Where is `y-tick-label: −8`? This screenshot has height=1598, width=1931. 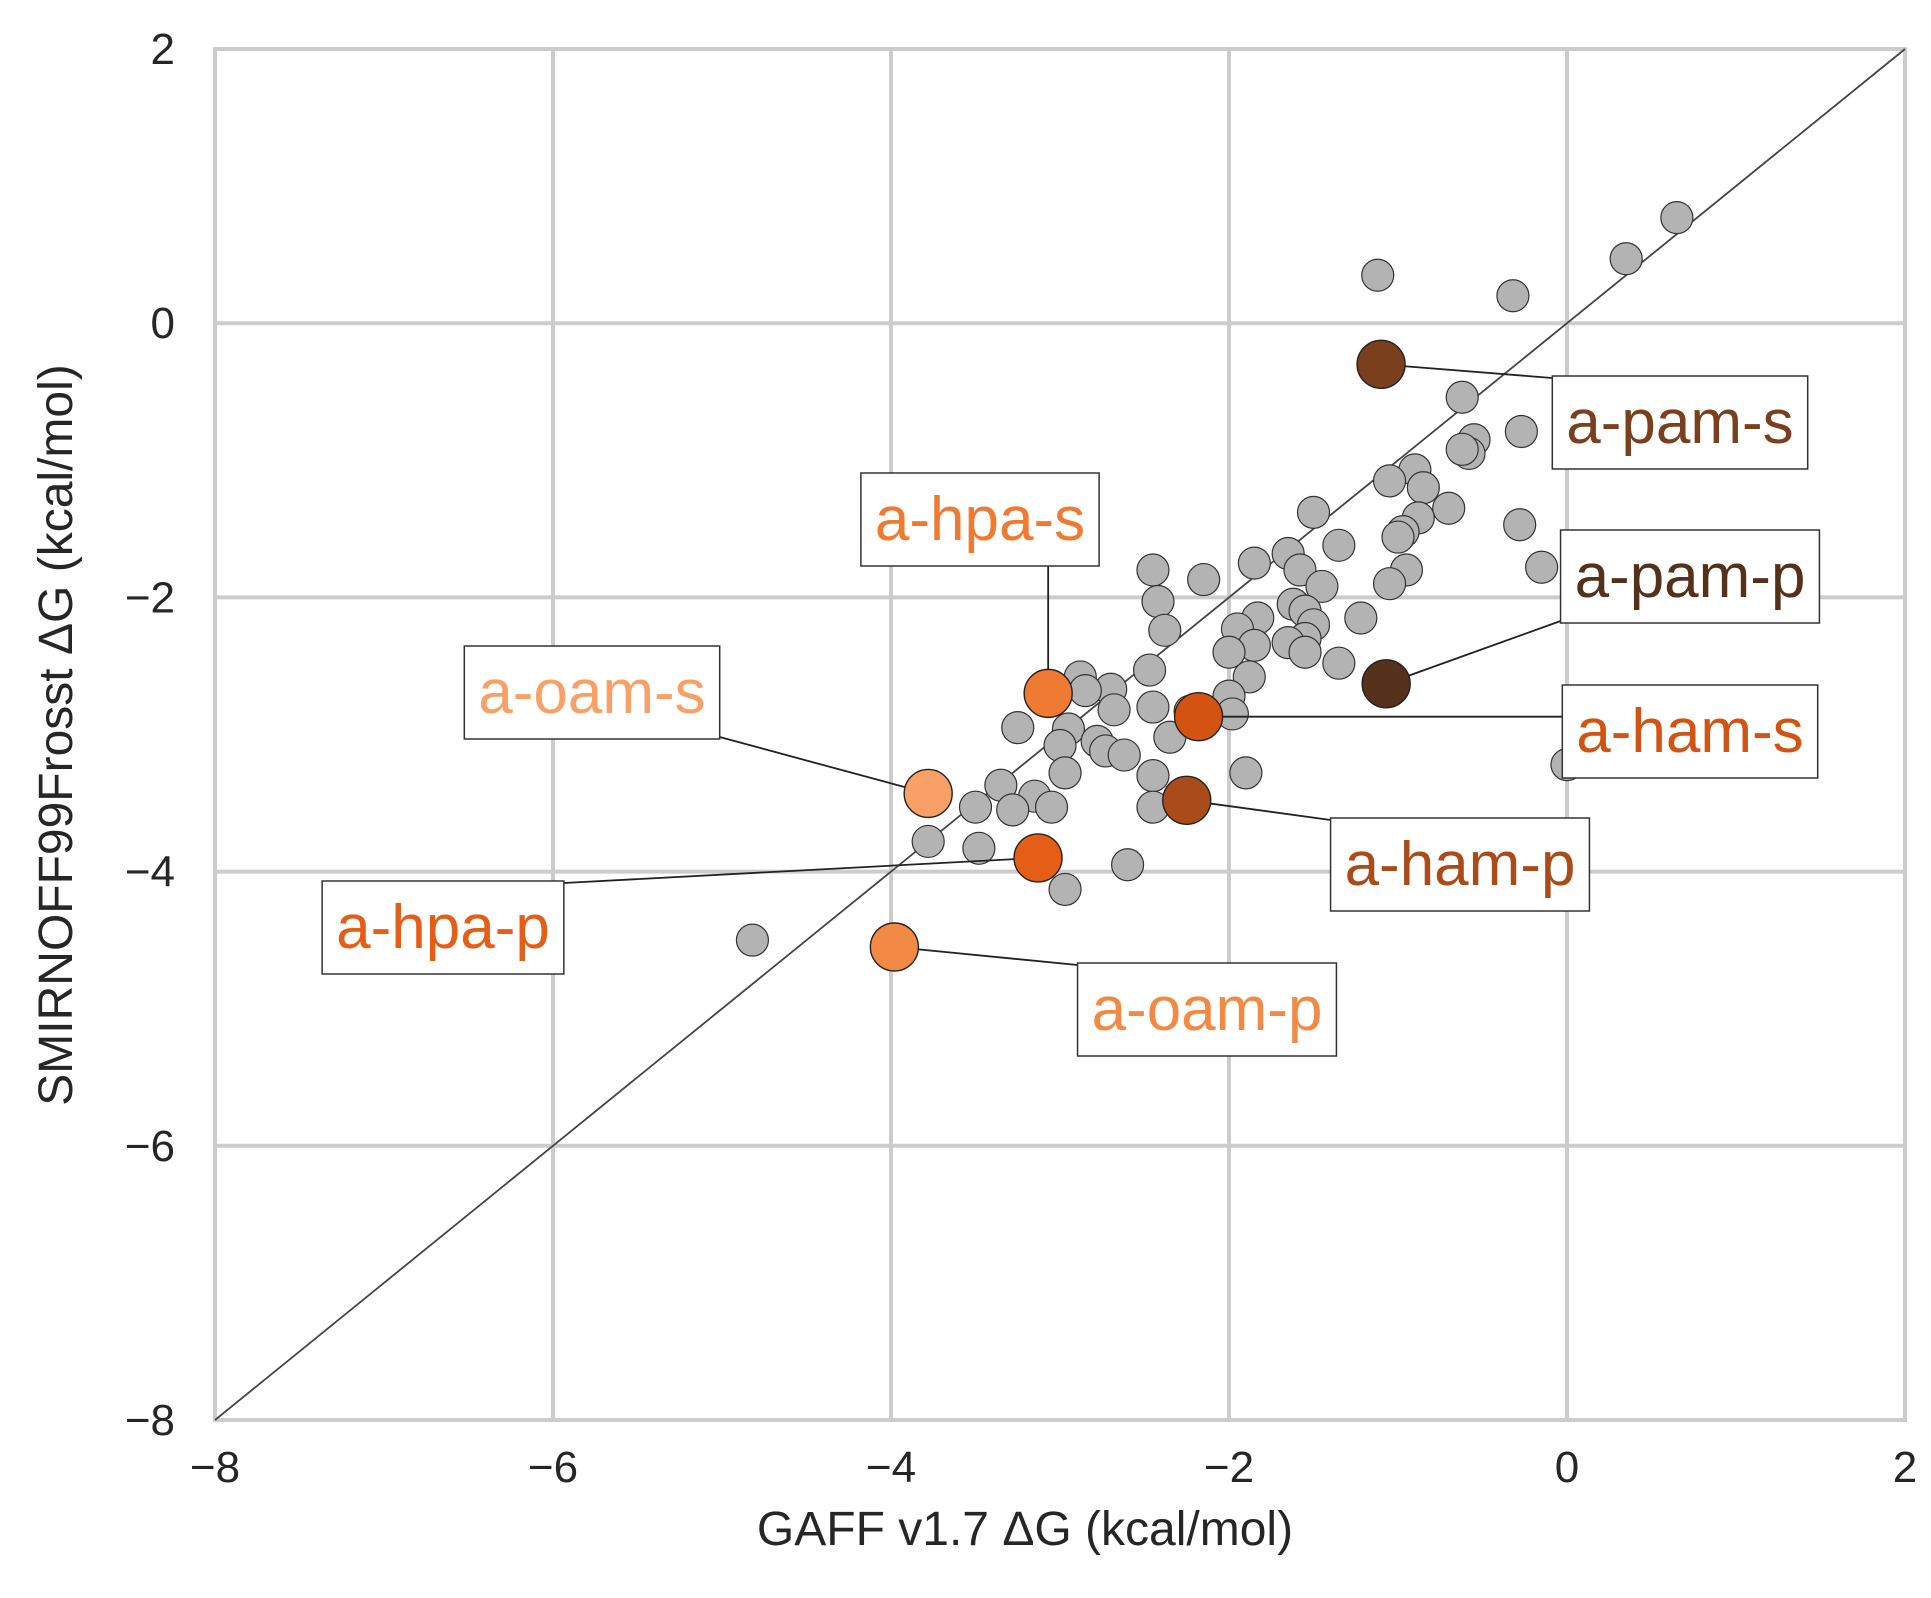
y-tick-label: −8 is located at coordinates (150, 1420).